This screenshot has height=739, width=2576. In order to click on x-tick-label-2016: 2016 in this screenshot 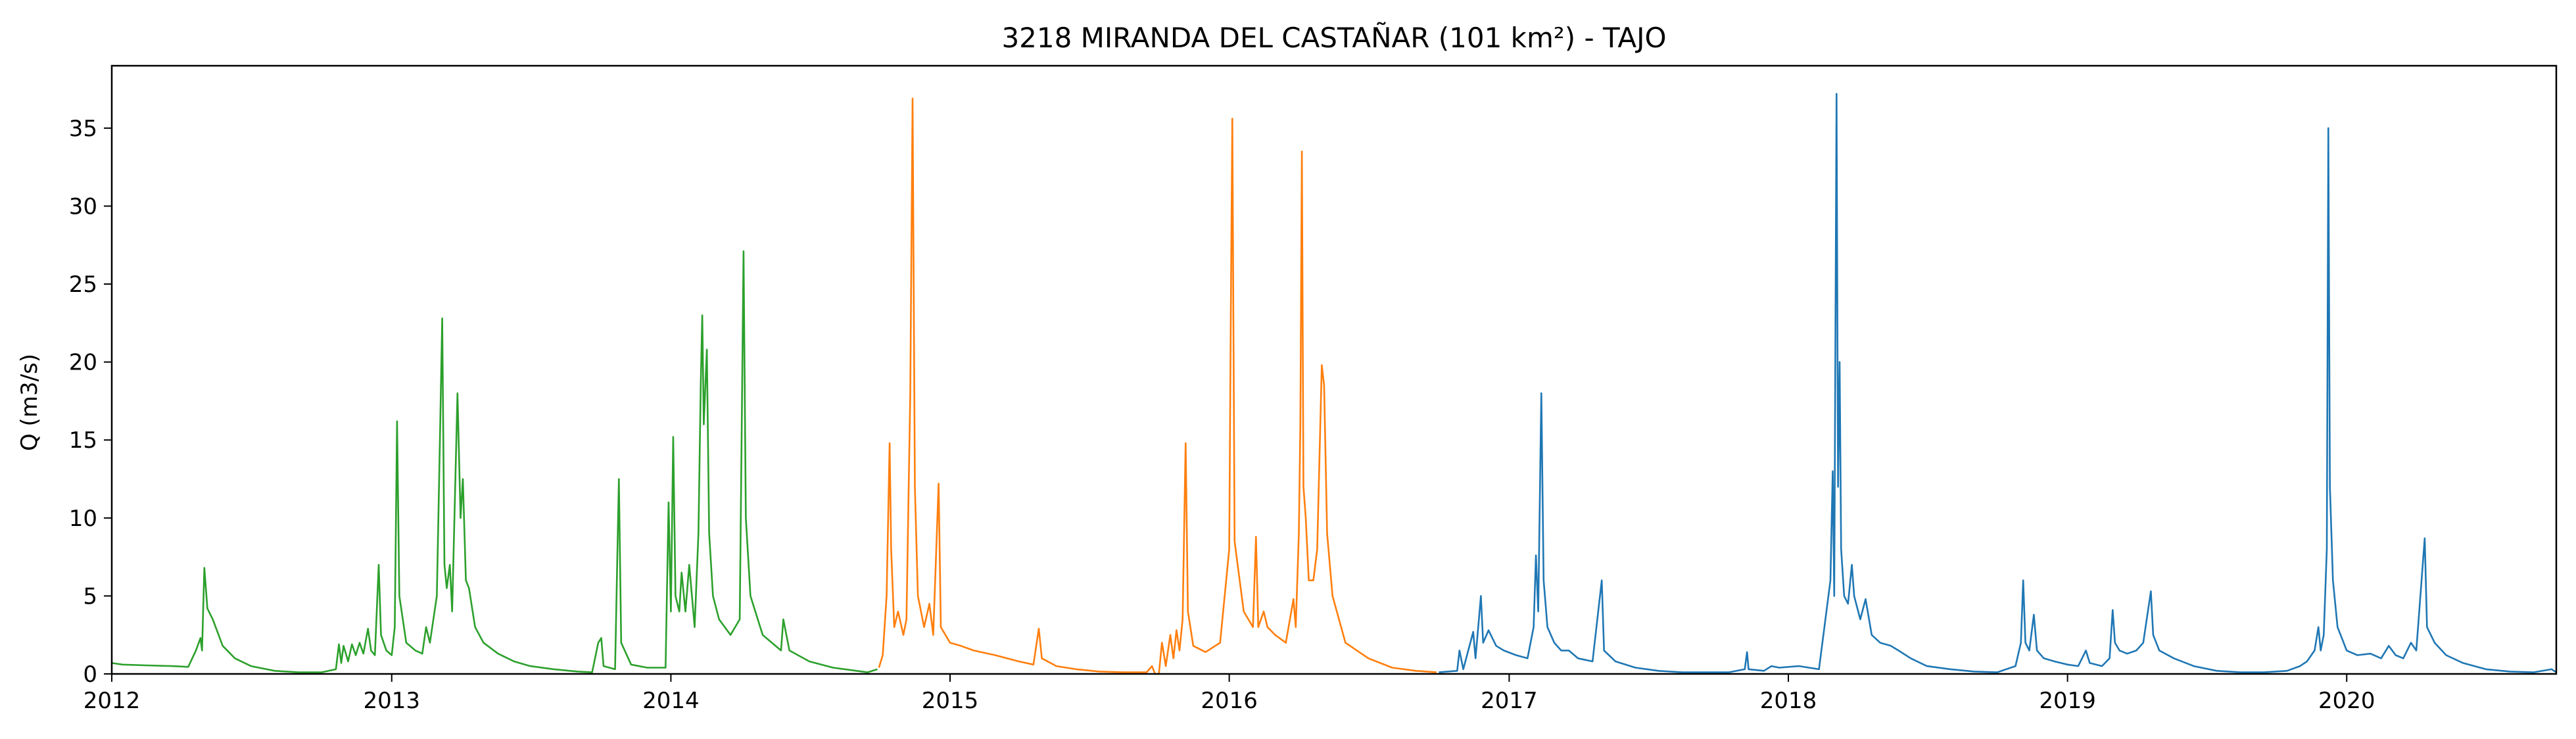, I will do `click(1230, 701)`.